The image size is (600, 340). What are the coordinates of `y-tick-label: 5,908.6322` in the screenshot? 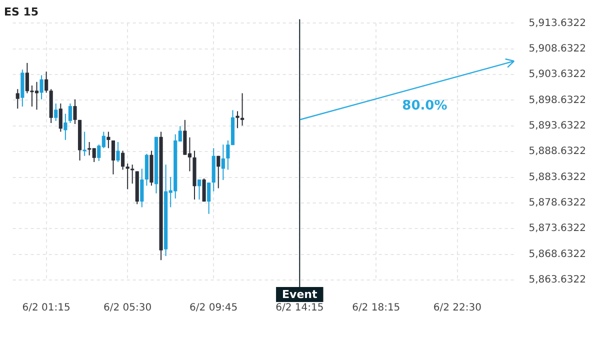 It's located at (557, 48).